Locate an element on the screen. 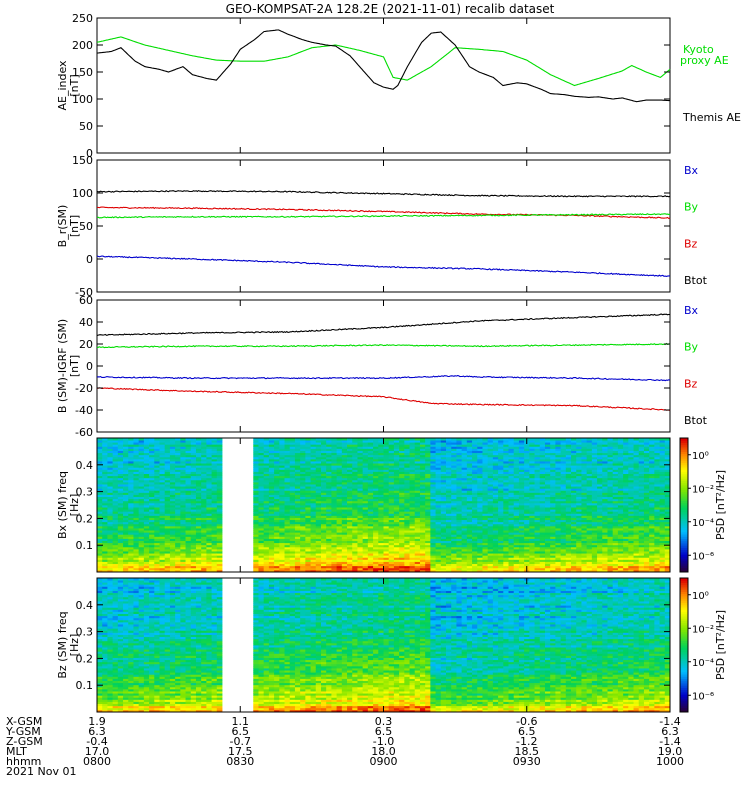 Image resolution: width=750 pixels, height=800 pixels. legend-label: Themis AE is located at coordinates (711, 117).